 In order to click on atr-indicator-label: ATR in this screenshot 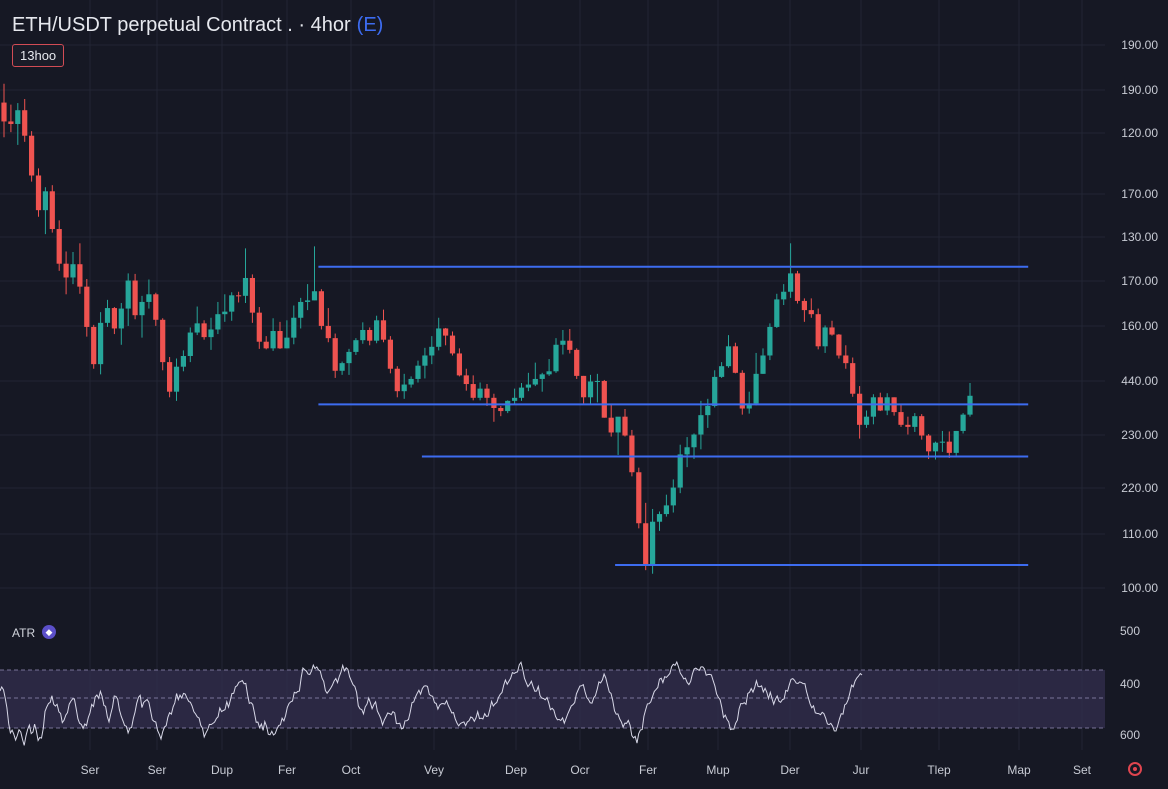, I will do `click(24, 633)`.